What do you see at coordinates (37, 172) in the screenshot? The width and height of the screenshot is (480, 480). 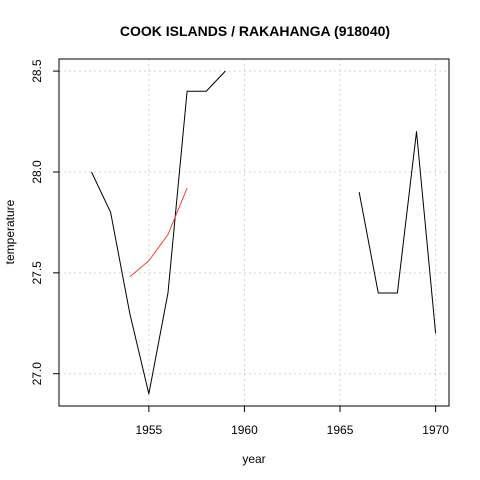 I see `y-tick-label: 28.0` at bounding box center [37, 172].